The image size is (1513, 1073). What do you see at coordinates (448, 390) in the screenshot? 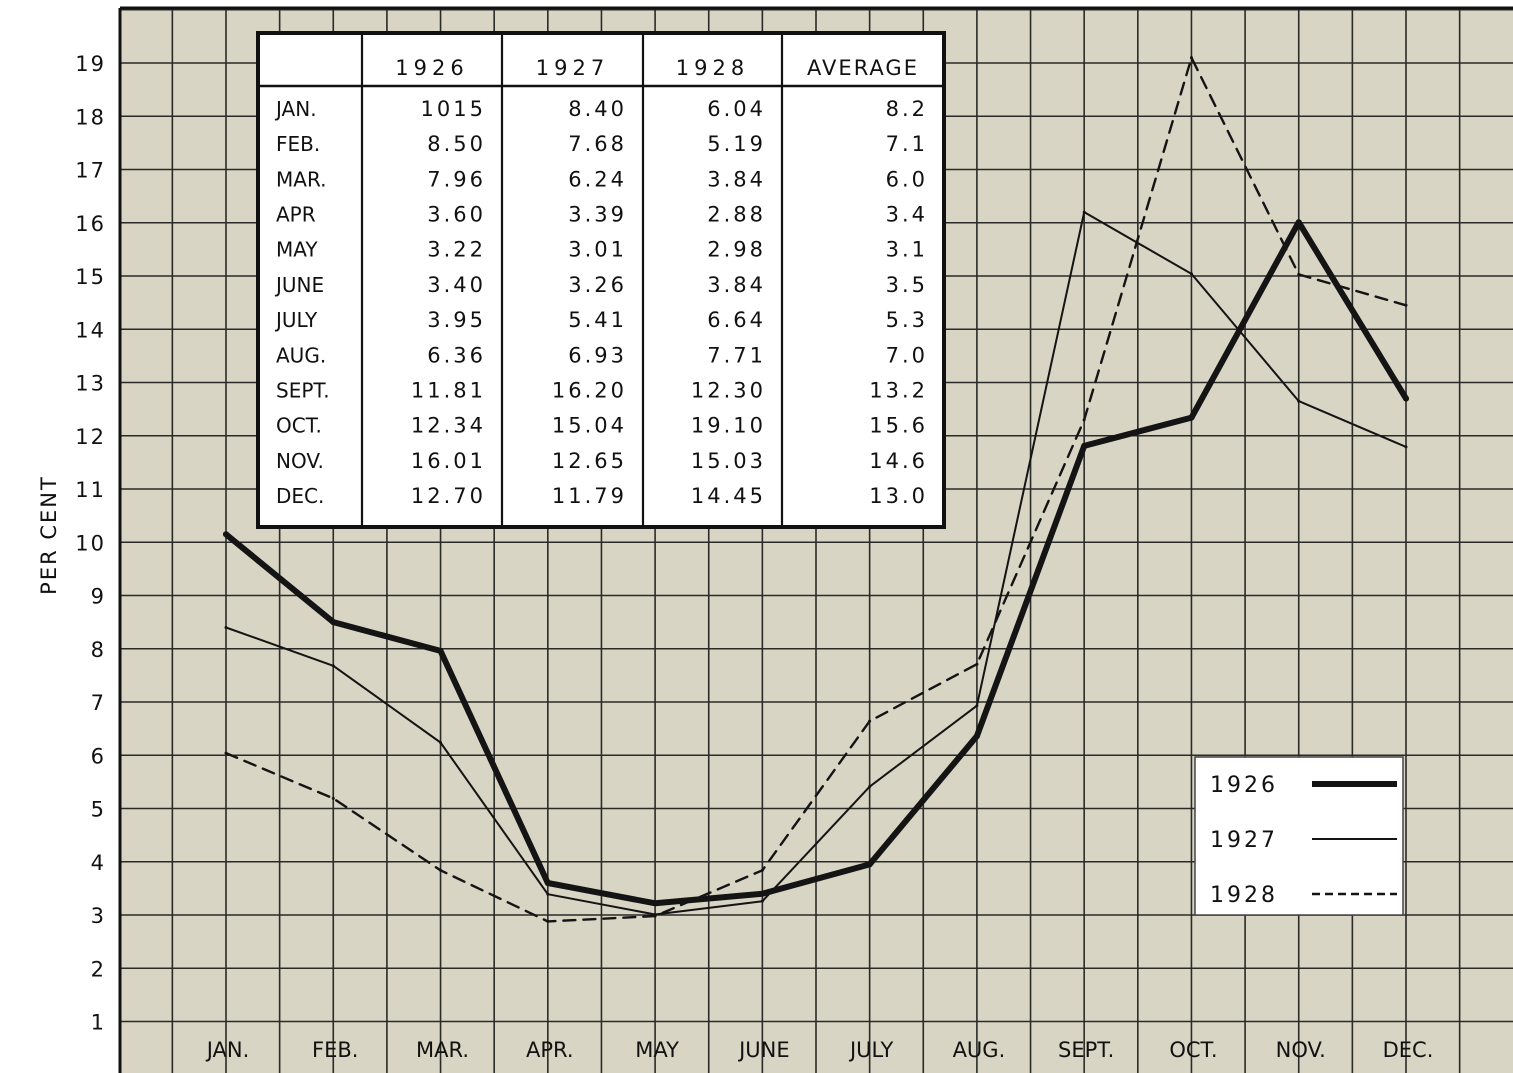
I see `table-cell: 11.81` at bounding box center [448, 390].